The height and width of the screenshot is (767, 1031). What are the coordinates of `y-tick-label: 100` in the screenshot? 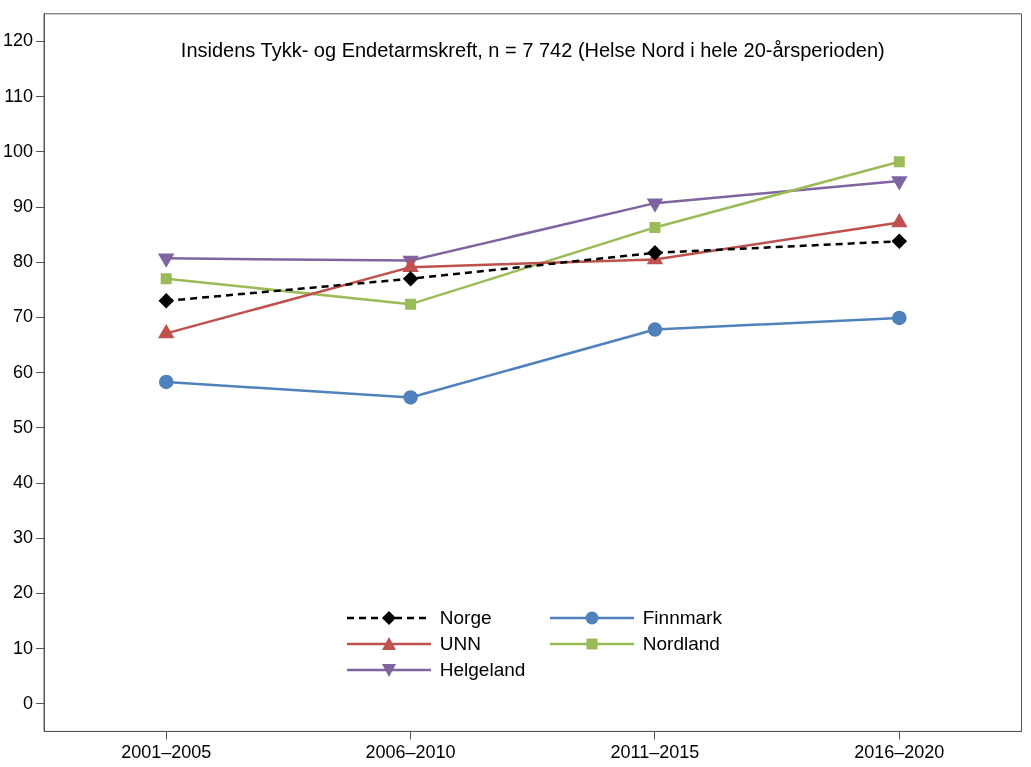 It's located at (18, 150).